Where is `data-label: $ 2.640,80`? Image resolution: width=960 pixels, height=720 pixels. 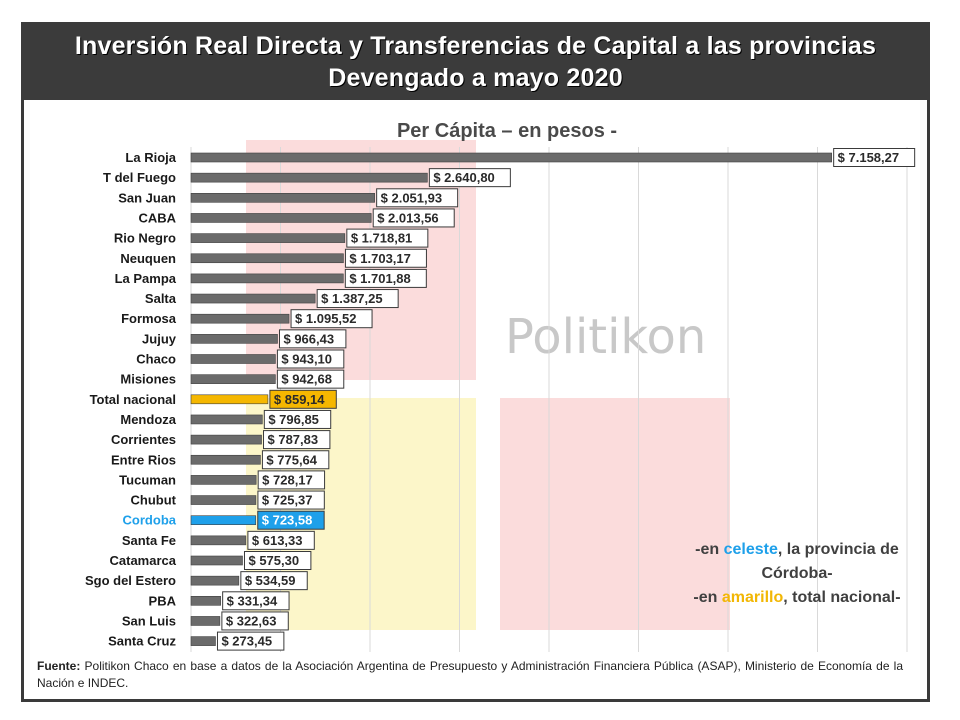 data-label: $ 2.640,80 is located at coordinates (463, 177).